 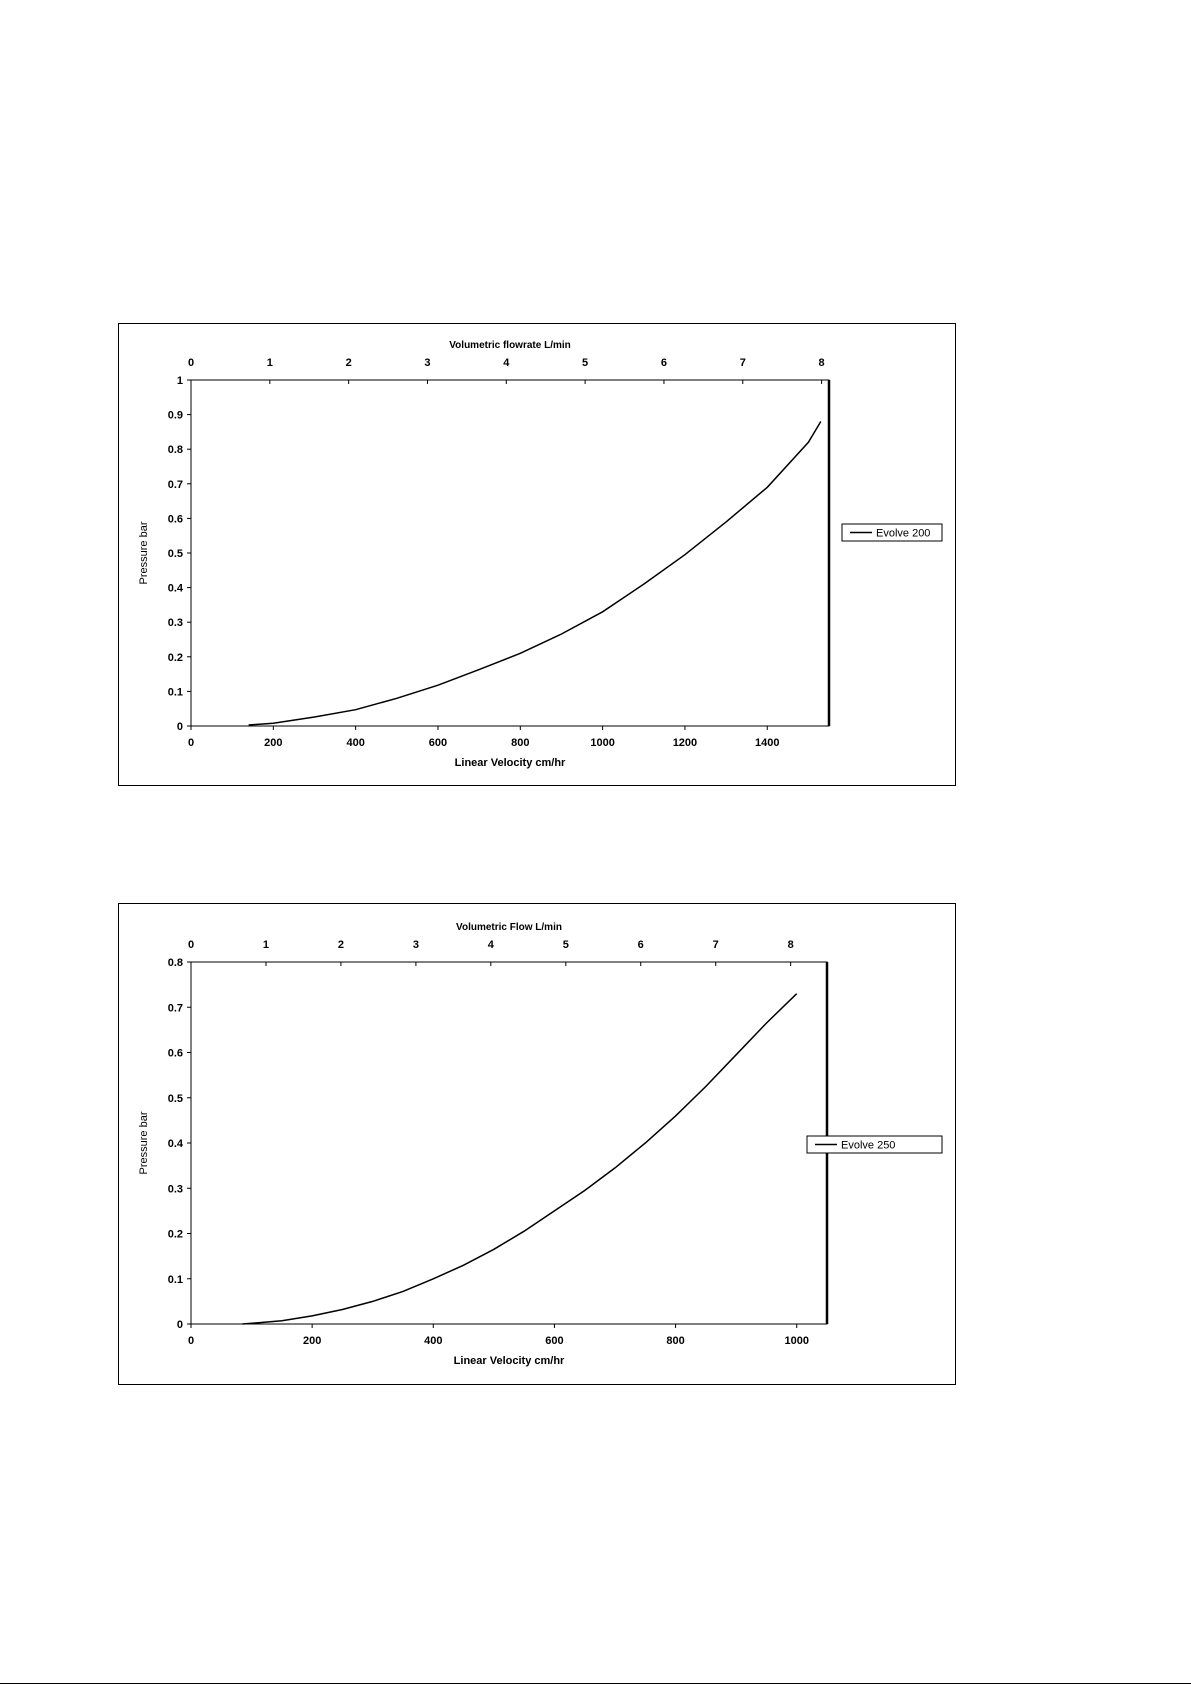 I want to click on x-tick-label: 1400, so click(x=767, y=743).